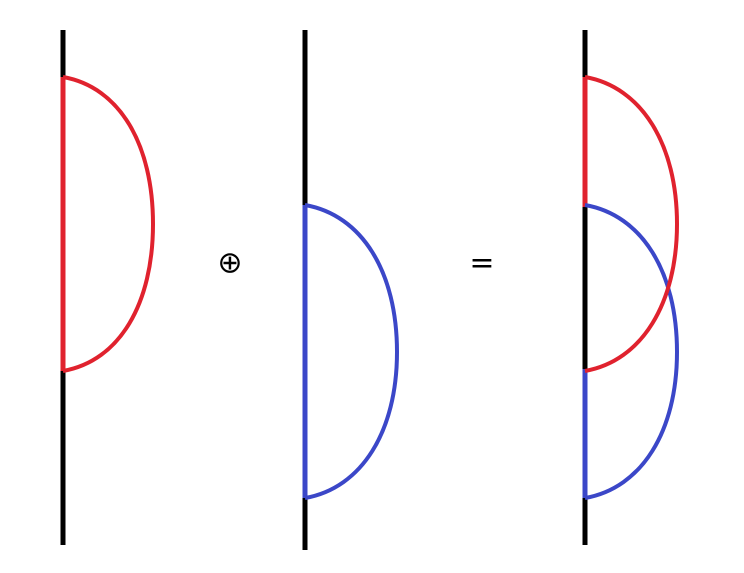  I want to click on left-term-red-arc, so click(109, 224).